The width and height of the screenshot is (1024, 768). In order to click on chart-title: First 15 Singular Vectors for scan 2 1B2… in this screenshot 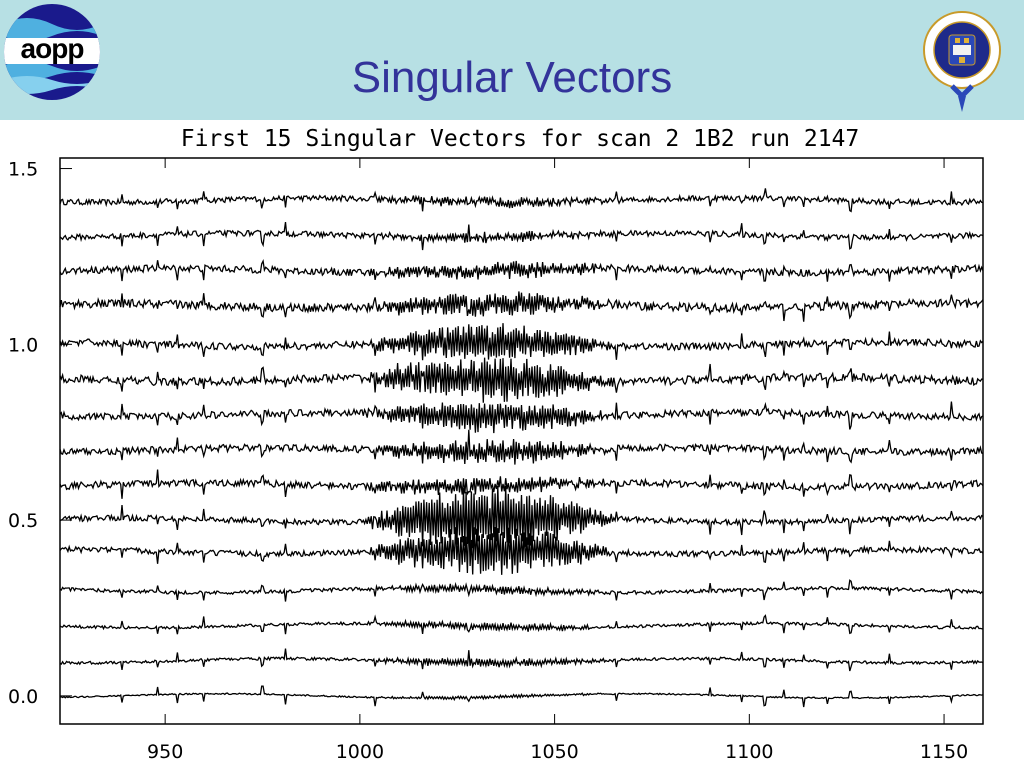, I will do `click(520, 139)`.